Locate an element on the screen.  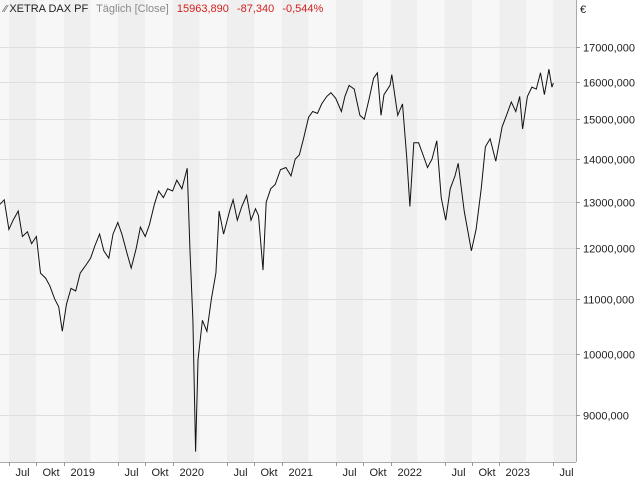
price-change: -87,340 is located at coordinates (255, 9).